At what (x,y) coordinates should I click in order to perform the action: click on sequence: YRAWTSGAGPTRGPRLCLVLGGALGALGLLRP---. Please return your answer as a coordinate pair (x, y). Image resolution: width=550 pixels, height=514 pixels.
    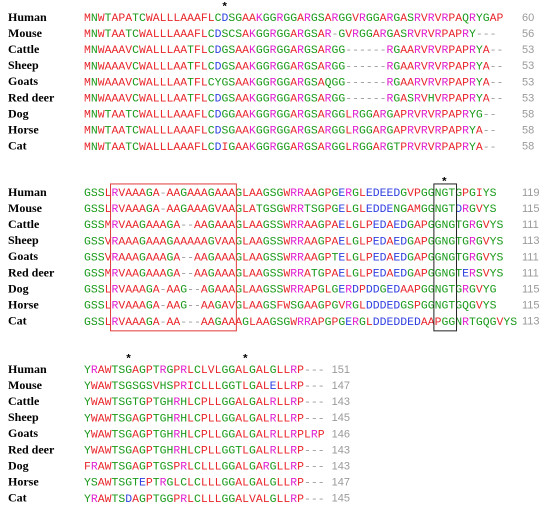
    Looking at the image, I should click on (204, 370).